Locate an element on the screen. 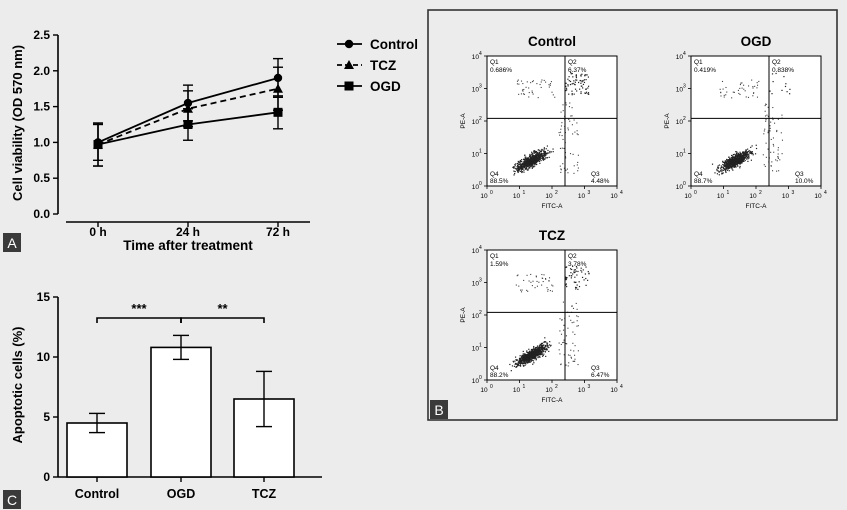 This screenshot has height=510, width=847. quadrant-q1-value: 0.419% is located at coordinates (705, 70).